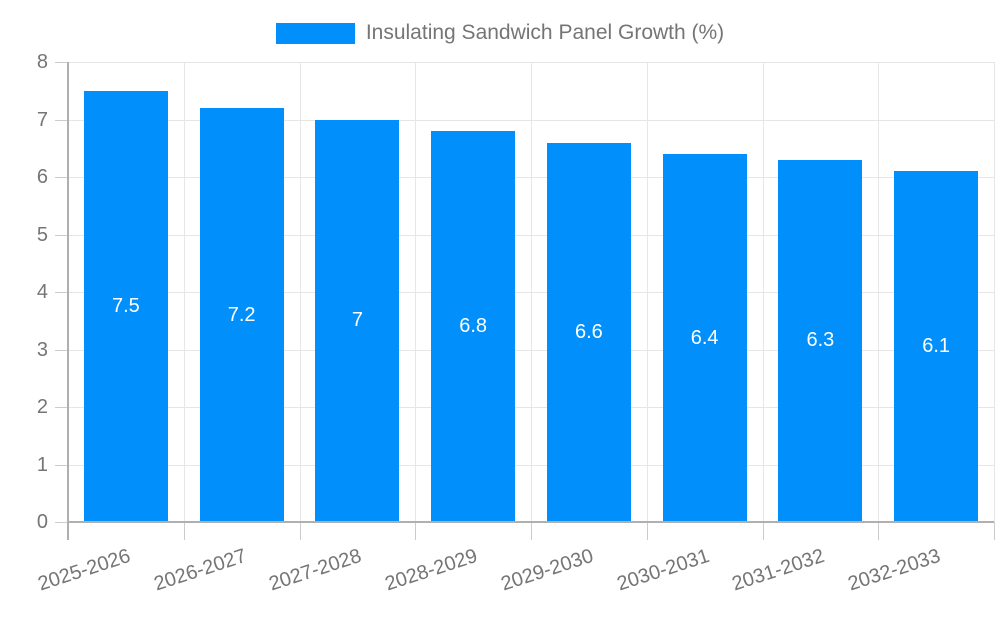 This screenshot has height=629, width=1000. I want to click on y-axis-tick-label: 3, so click(42, 349).